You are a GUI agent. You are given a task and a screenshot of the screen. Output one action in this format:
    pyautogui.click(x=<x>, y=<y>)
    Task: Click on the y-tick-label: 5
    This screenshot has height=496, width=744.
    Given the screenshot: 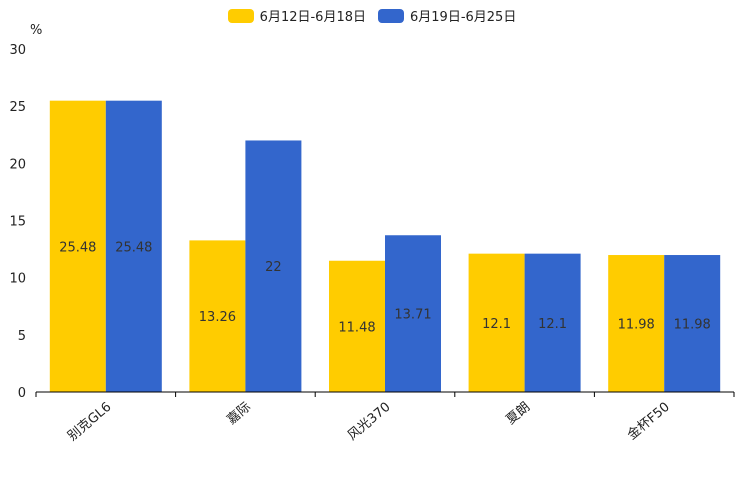 What is the action you would take?
    pyautogui.click(x=22, y=336)
    